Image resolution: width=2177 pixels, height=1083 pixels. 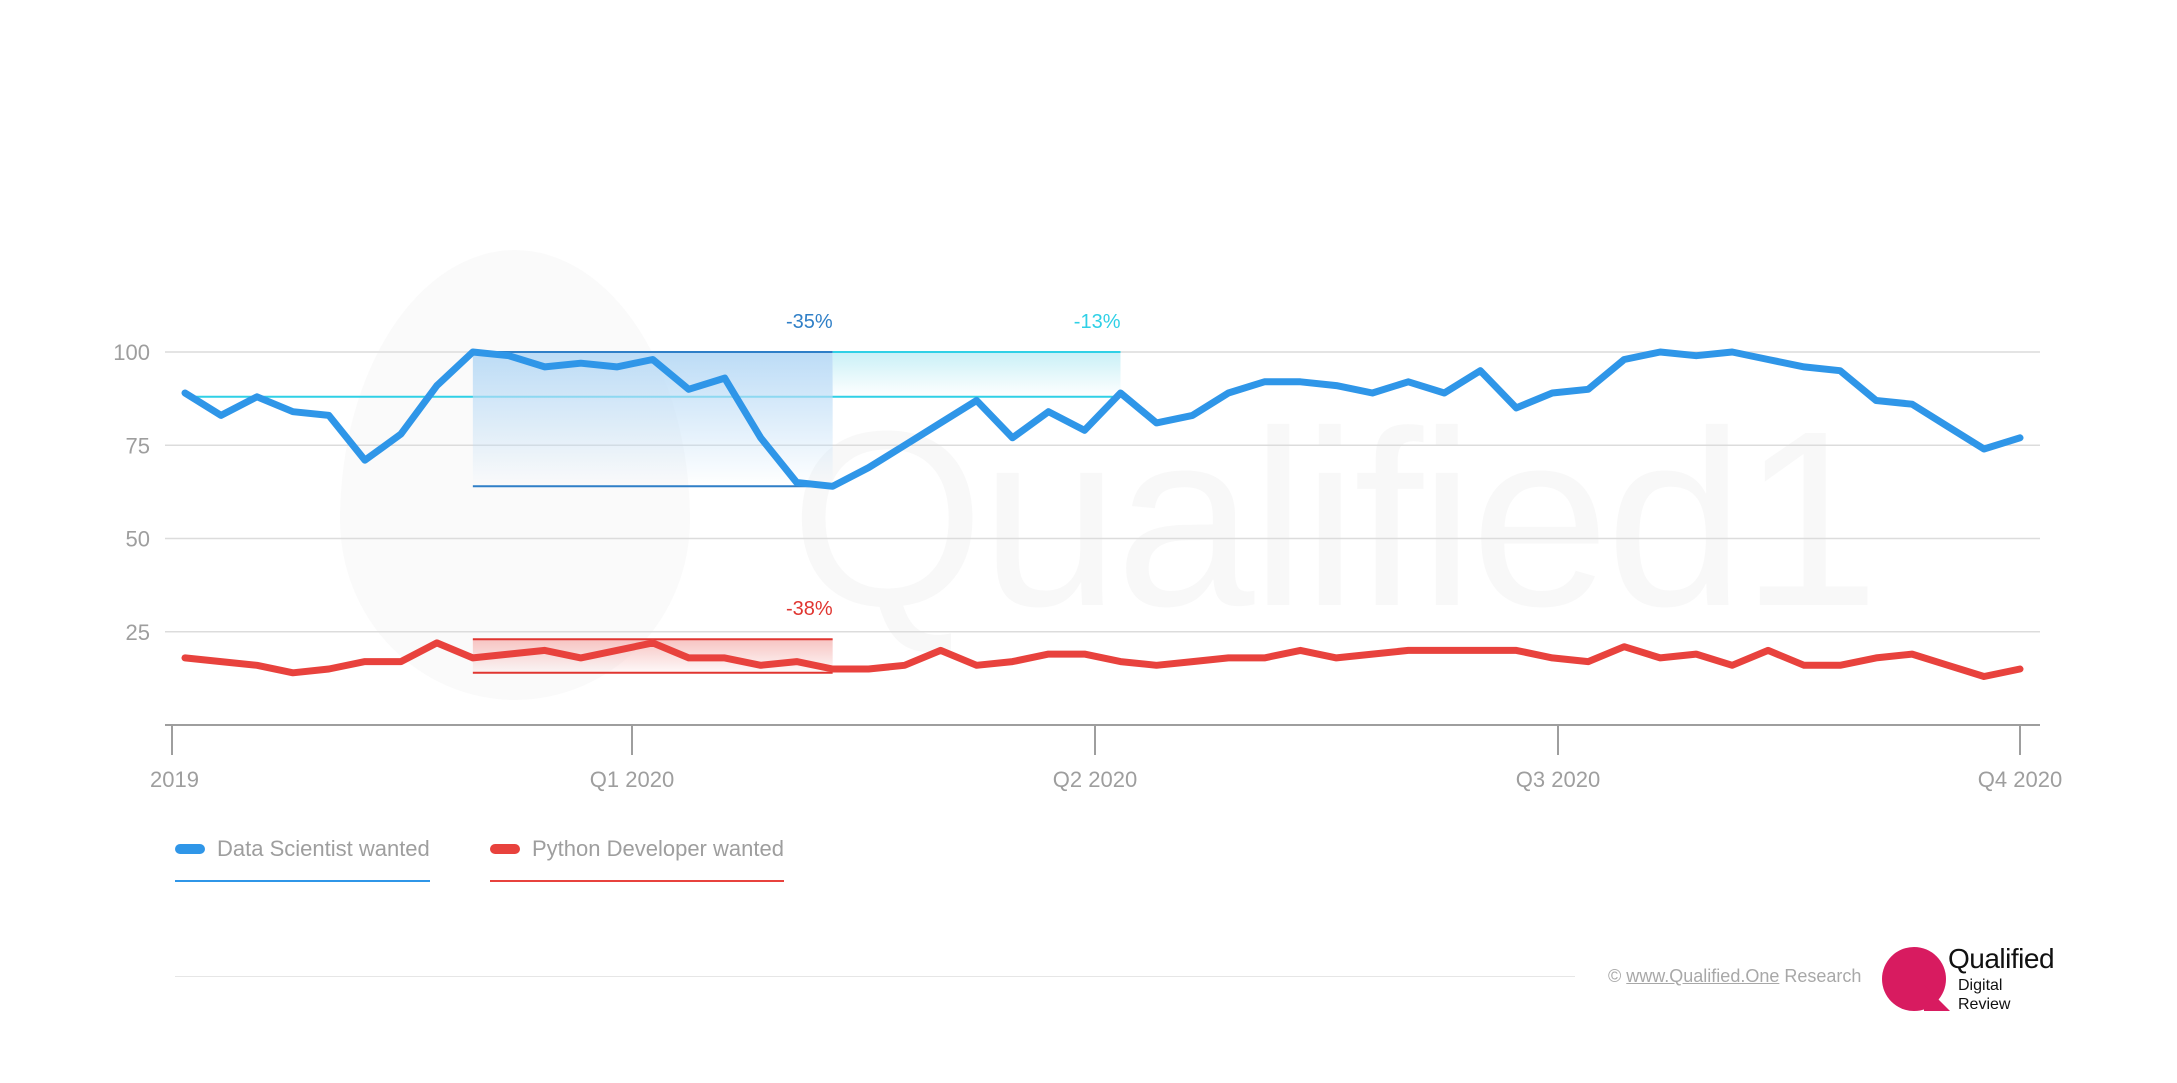 What do you see at coordinates (1615, 976) in the screenshot?
I see `copyright-symbol: ©` at bounding box center [1615, 976].